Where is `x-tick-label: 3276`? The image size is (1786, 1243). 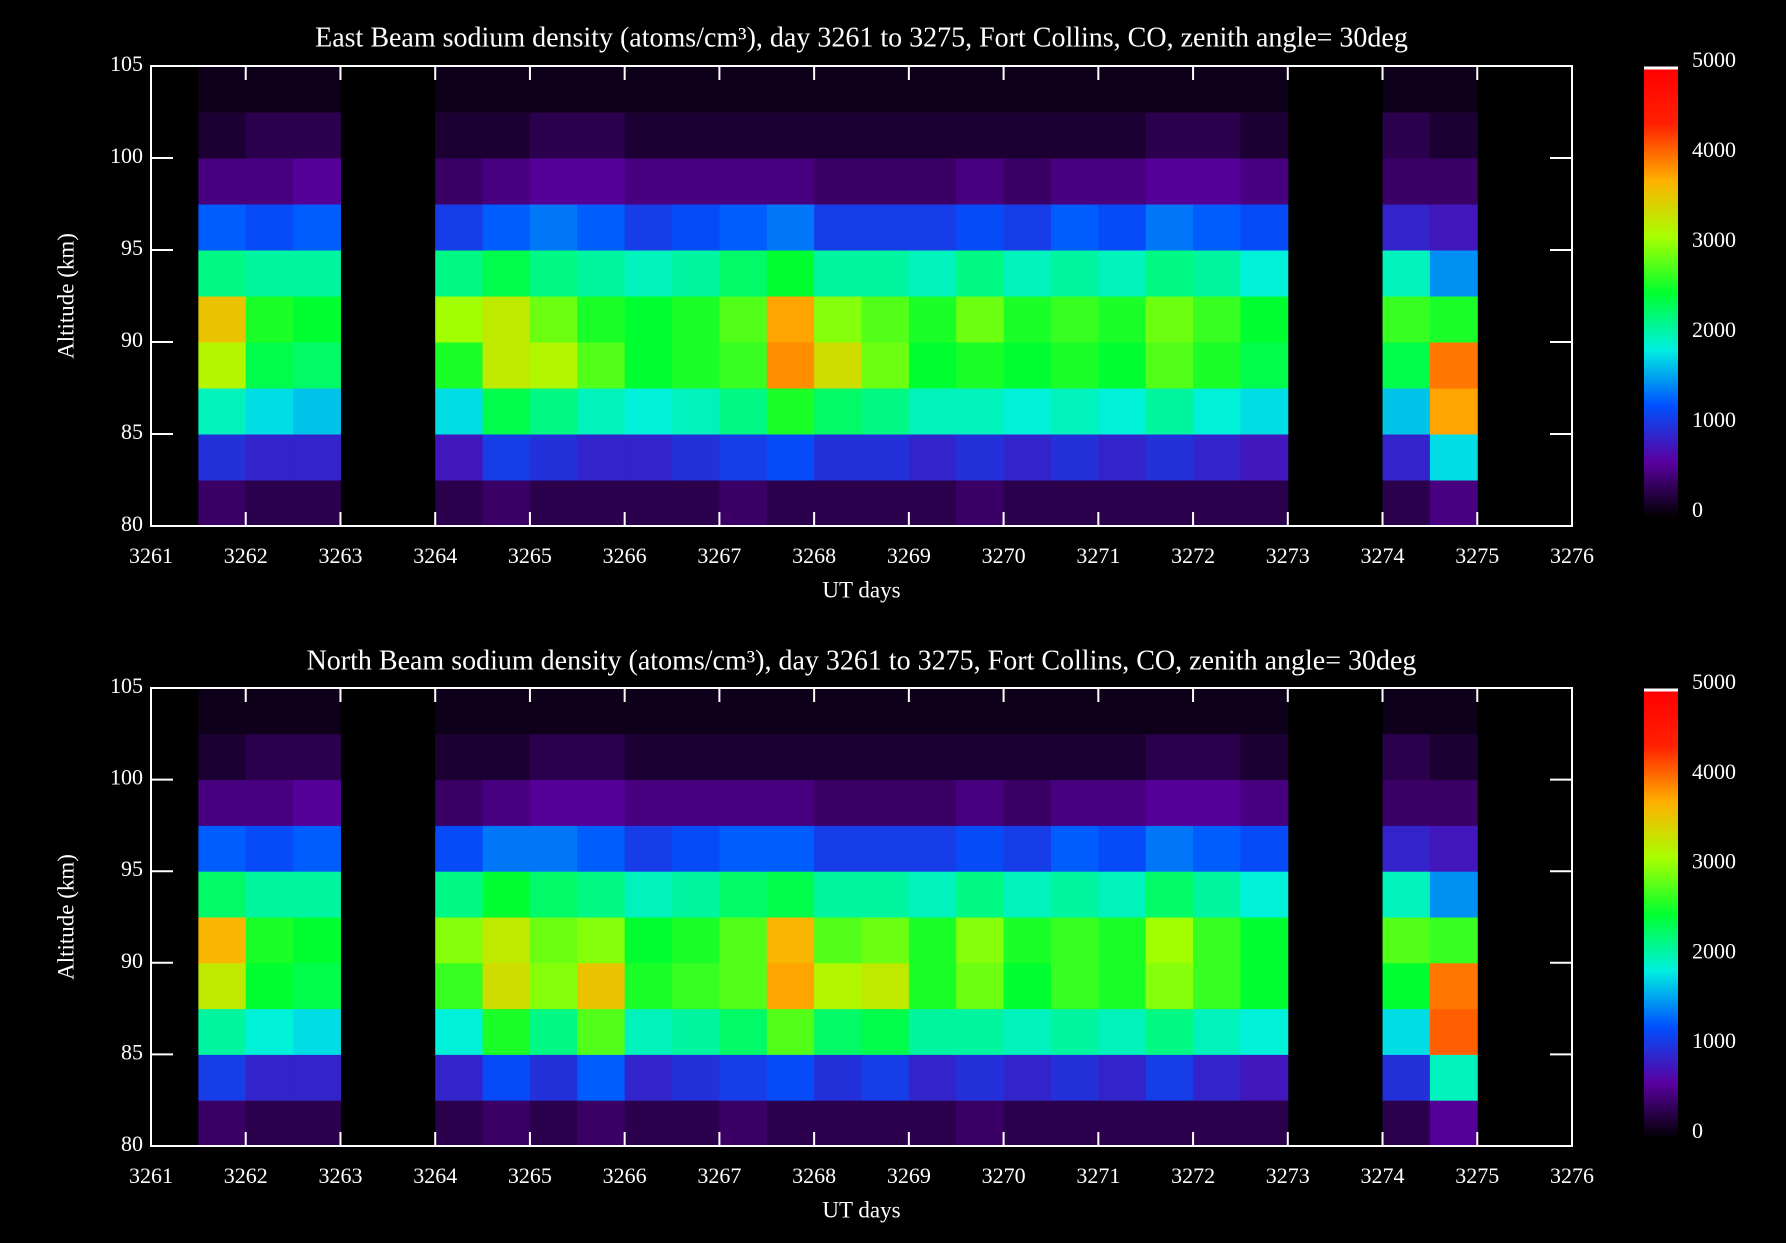
x-tick-label: 3276 is located at coordinates (1572, 555).